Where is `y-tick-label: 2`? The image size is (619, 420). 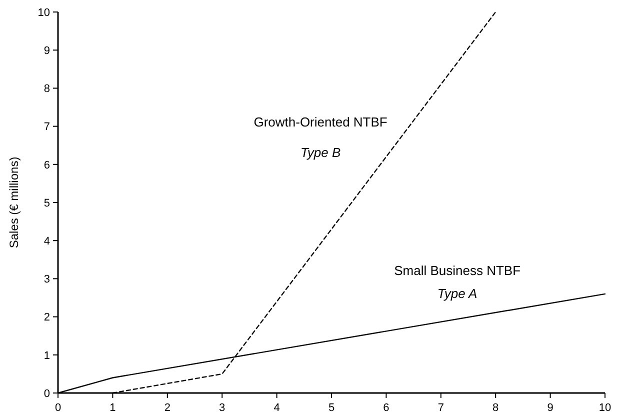
y-tick-label: 2 is located at coordinates (47, 318).